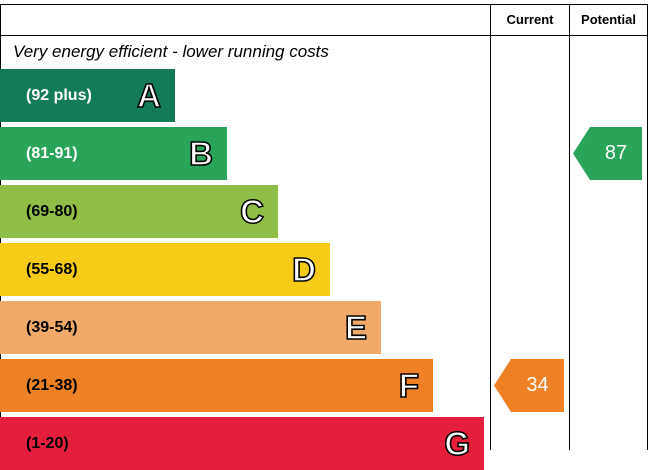 The height and width of the screenshot is (470, 650). Describe the element at coordinates (200, 153) in the screenshot. I see `band-letter: B` at that location.